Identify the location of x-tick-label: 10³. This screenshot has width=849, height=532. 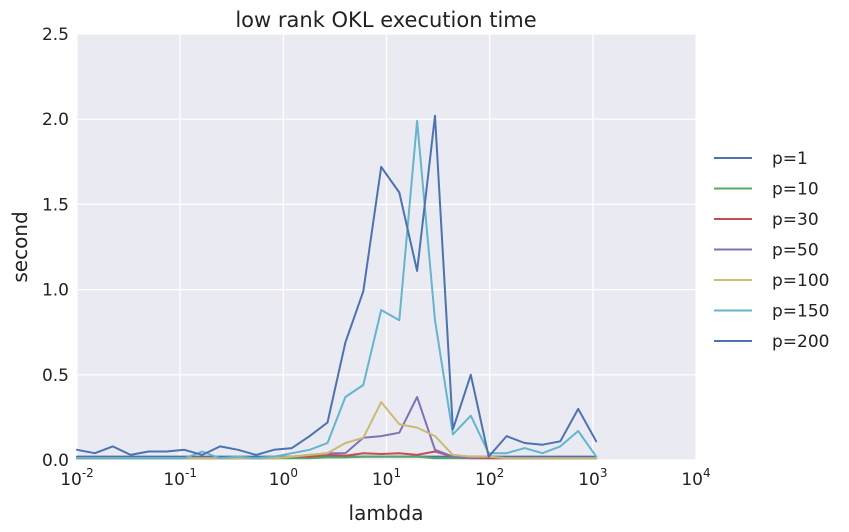
(592, 478).